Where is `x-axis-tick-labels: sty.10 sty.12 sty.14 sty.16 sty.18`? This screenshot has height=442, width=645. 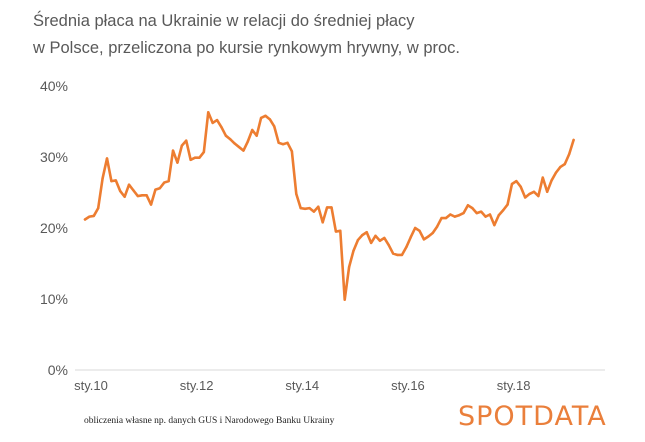
x-axis-tick-labels: sty.10 sty.12 sty.14 sty.16 sty.18 is located at coordinates (302, 385).